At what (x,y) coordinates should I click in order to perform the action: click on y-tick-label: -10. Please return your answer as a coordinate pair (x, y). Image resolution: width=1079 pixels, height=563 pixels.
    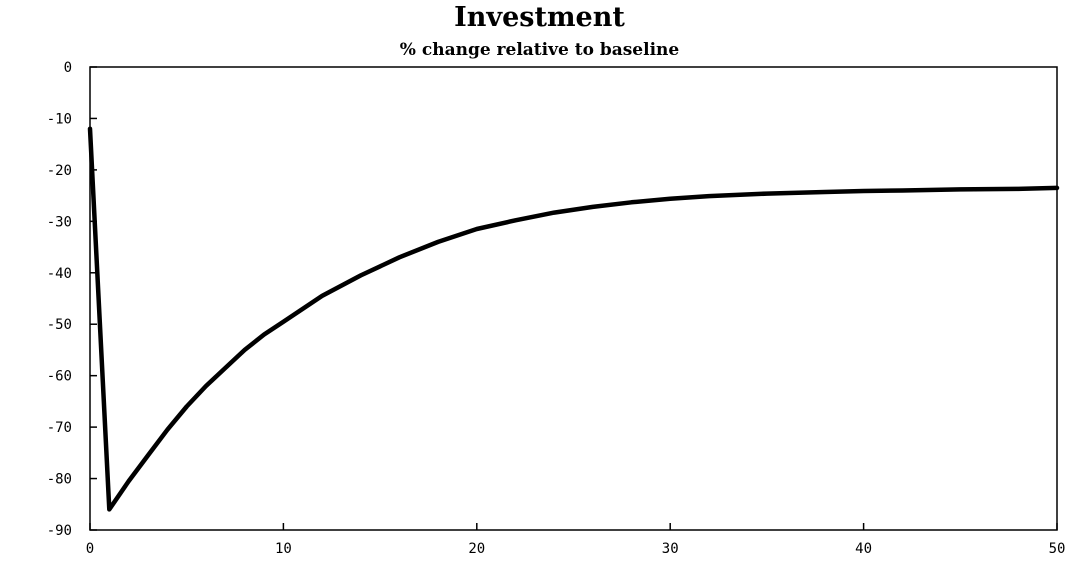
    Looking at the image, I should click on (59, 119).